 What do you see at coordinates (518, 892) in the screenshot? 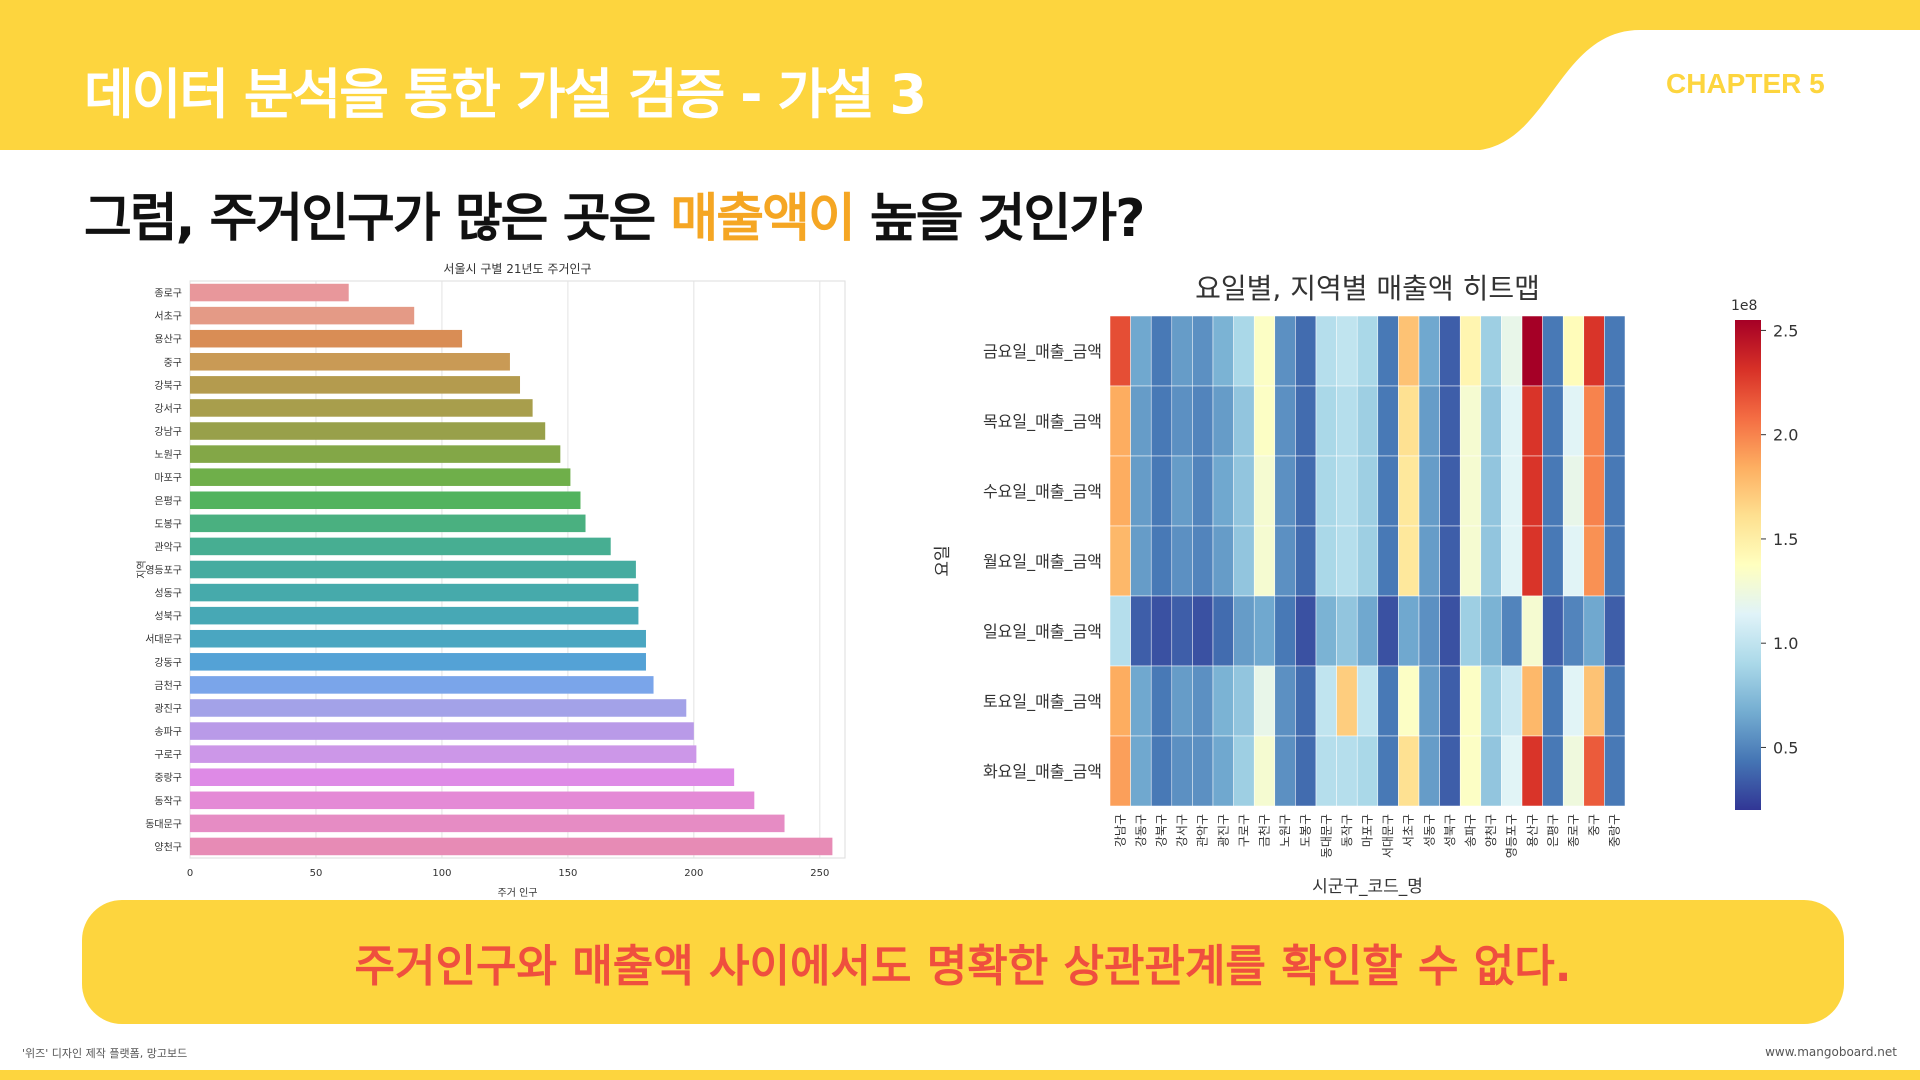
I see `x-axis-label: 주거 인구` at bounding box center [518, 892].